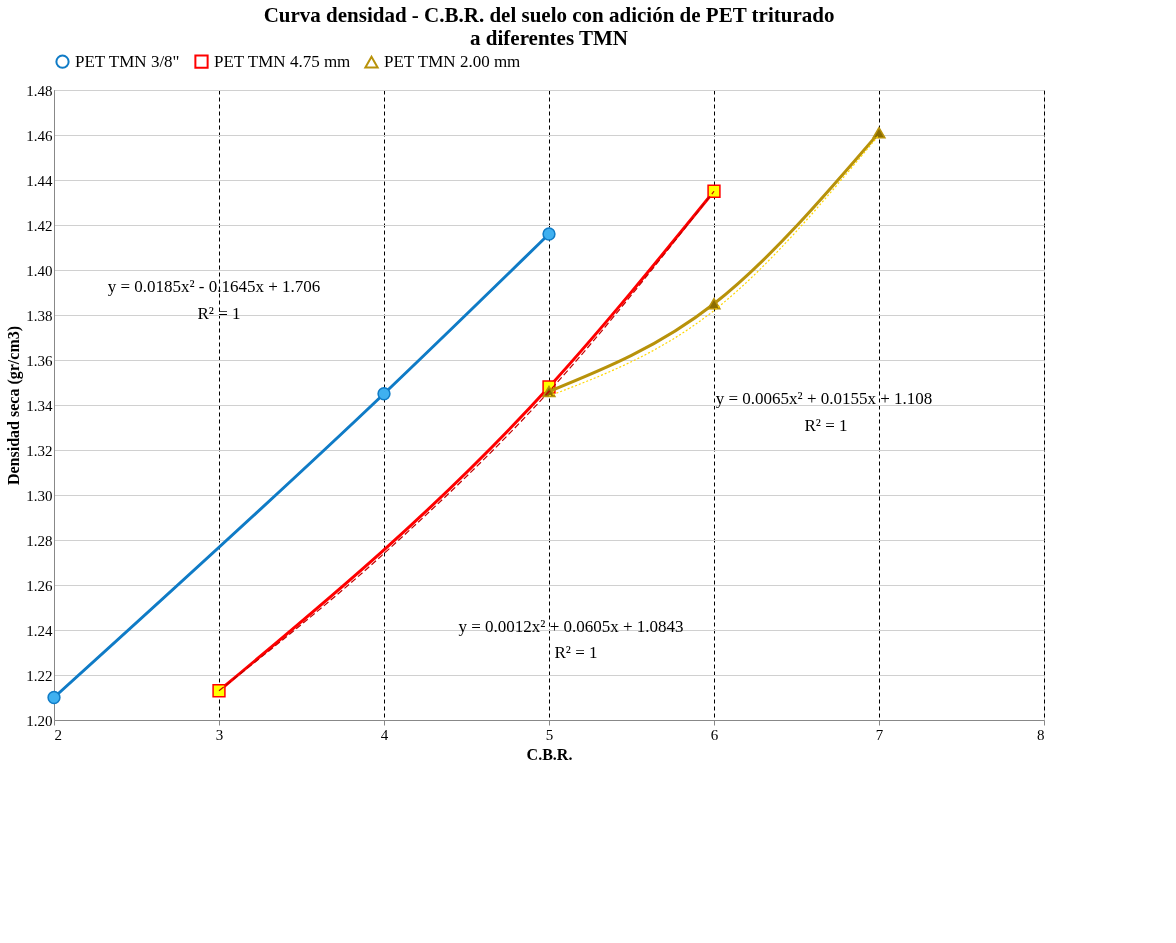  Describe the element at coordinates (549, 26) in the screenshot. I see `chart-title: Curva densidad - C.B.R. del suelo con adición de PET triturado a diferentes TMN` at that location.